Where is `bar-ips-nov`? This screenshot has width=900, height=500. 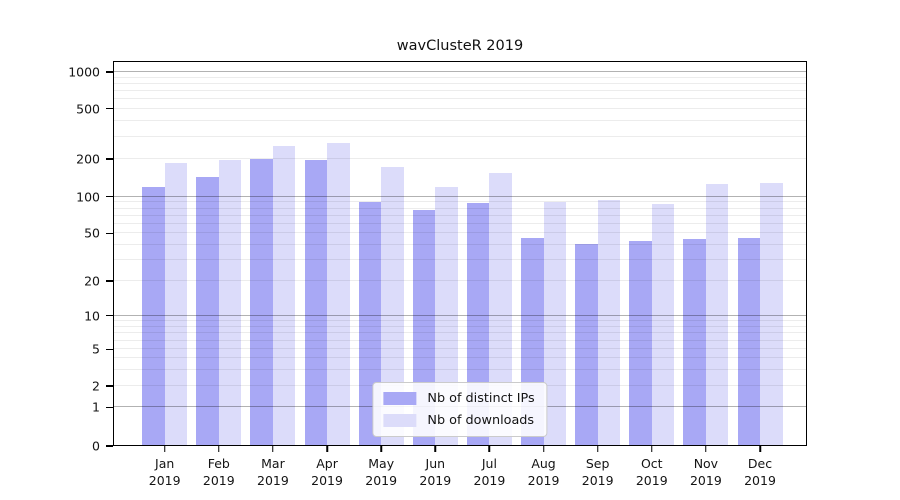
bar-ips-nov is located at coordinates (694, 342).